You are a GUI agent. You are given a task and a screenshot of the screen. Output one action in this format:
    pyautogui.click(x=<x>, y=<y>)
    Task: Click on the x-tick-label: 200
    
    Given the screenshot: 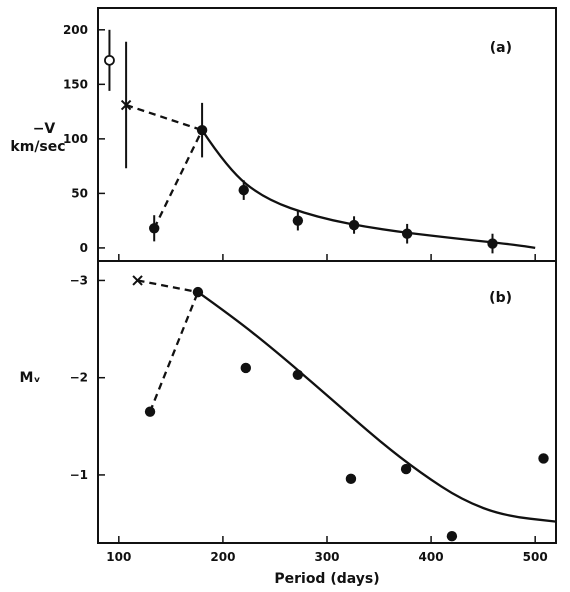 What is the action you would take?
    pyautogui.click(x=222, y=557)
    